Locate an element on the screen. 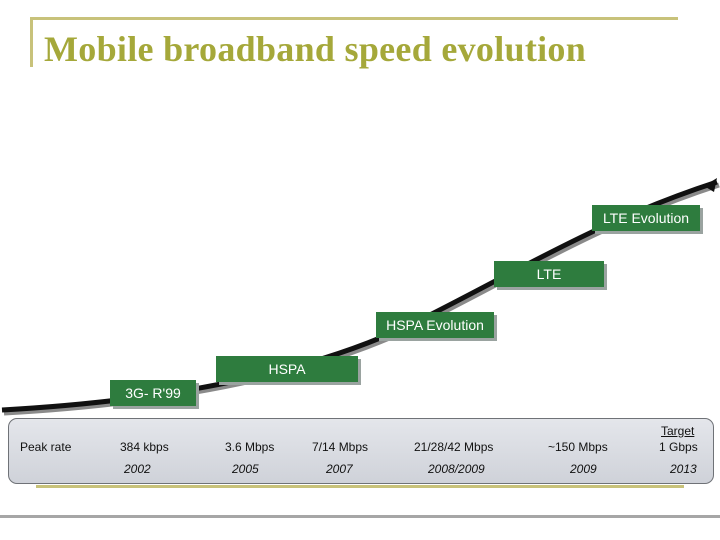 The width and height of the screenshot is (720, 540). title-frame-top is located at coordinates (354, 18).